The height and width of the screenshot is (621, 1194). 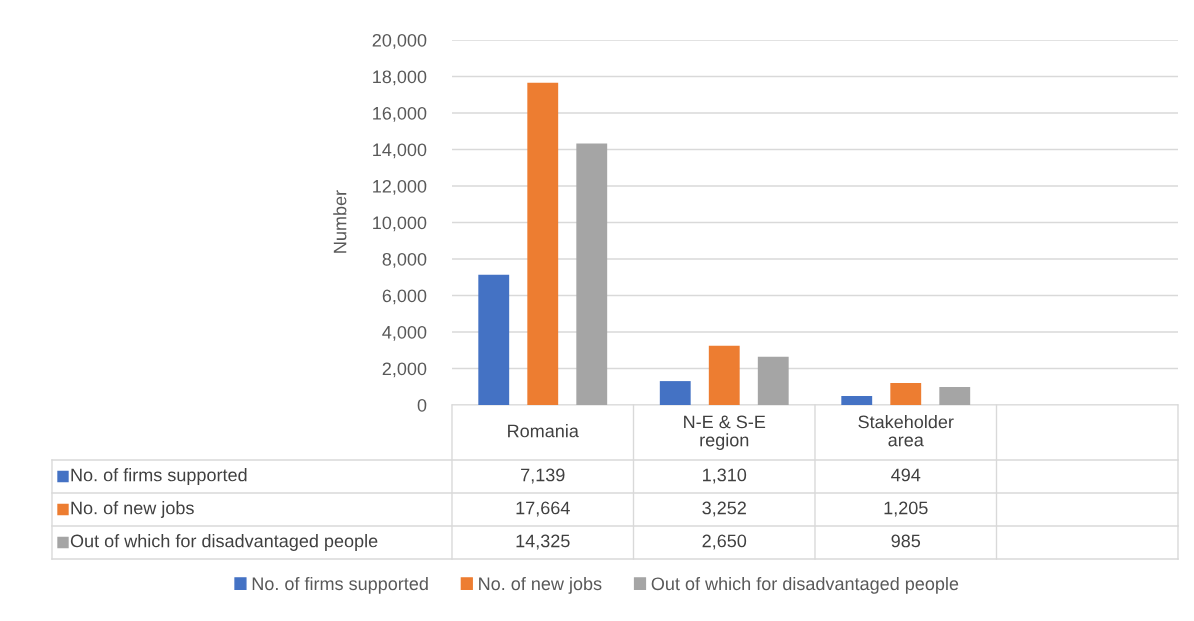 What do you see at coordinates (906, 541) in the screenshot?
I see `data-label: 985` at bounding box center [906, 541].